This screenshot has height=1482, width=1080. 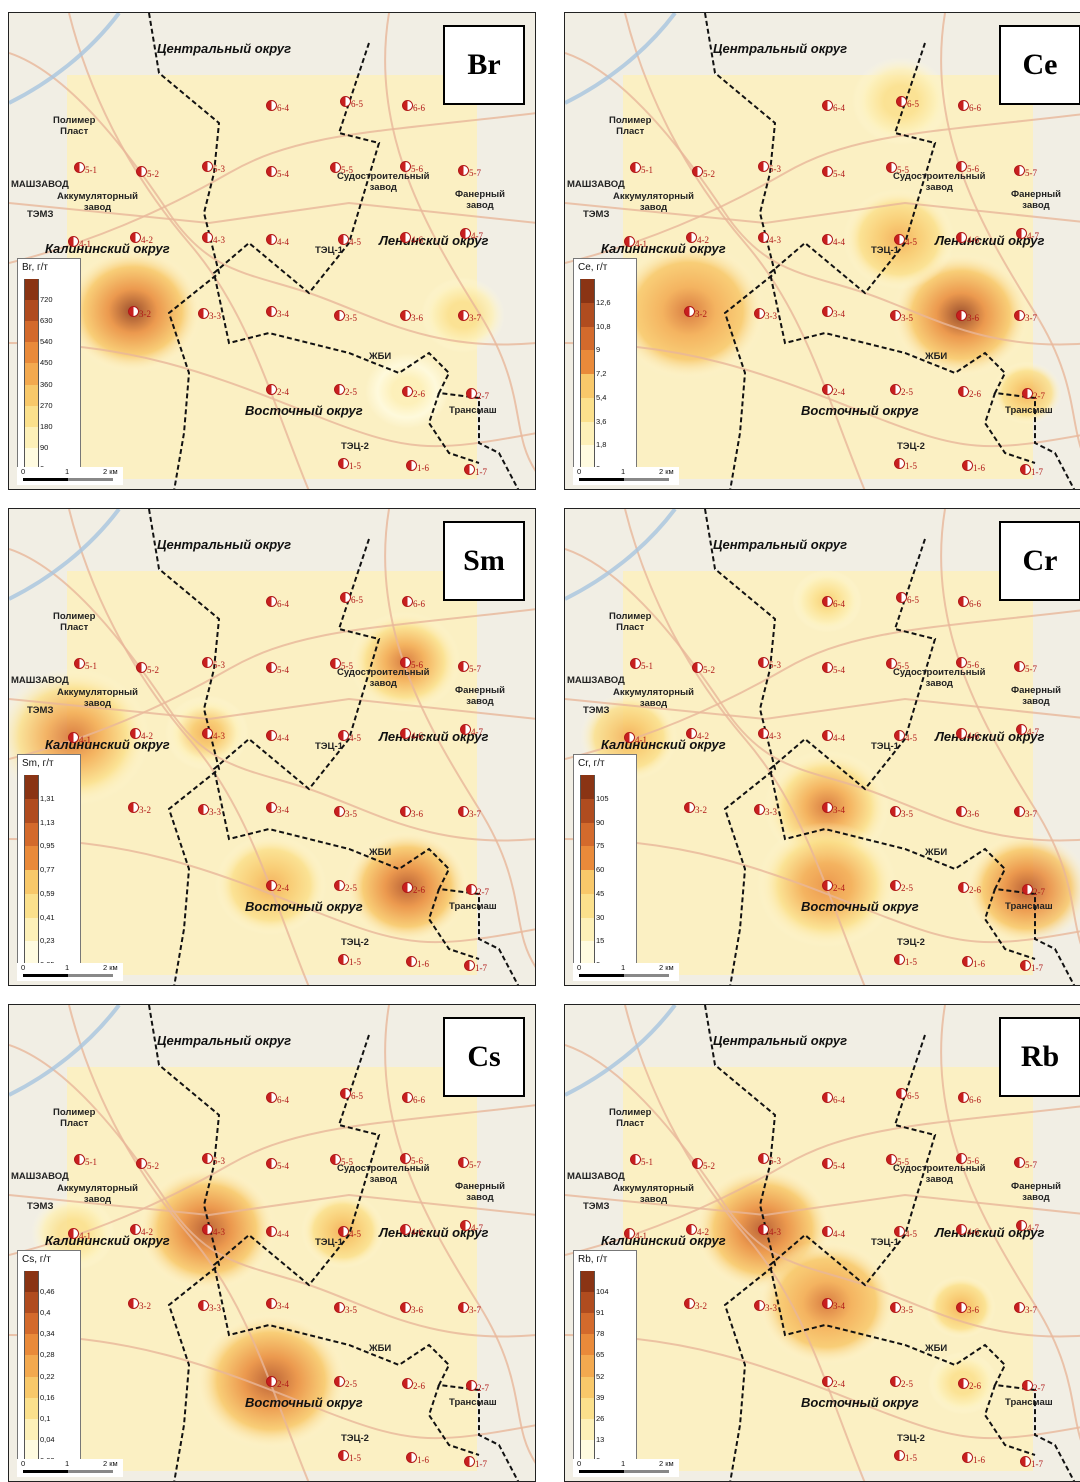 What do you see at coordinates (601, 373) in the screenshot?
I see `legend-tick-label: 7,2` at bounding box center [601, 373].